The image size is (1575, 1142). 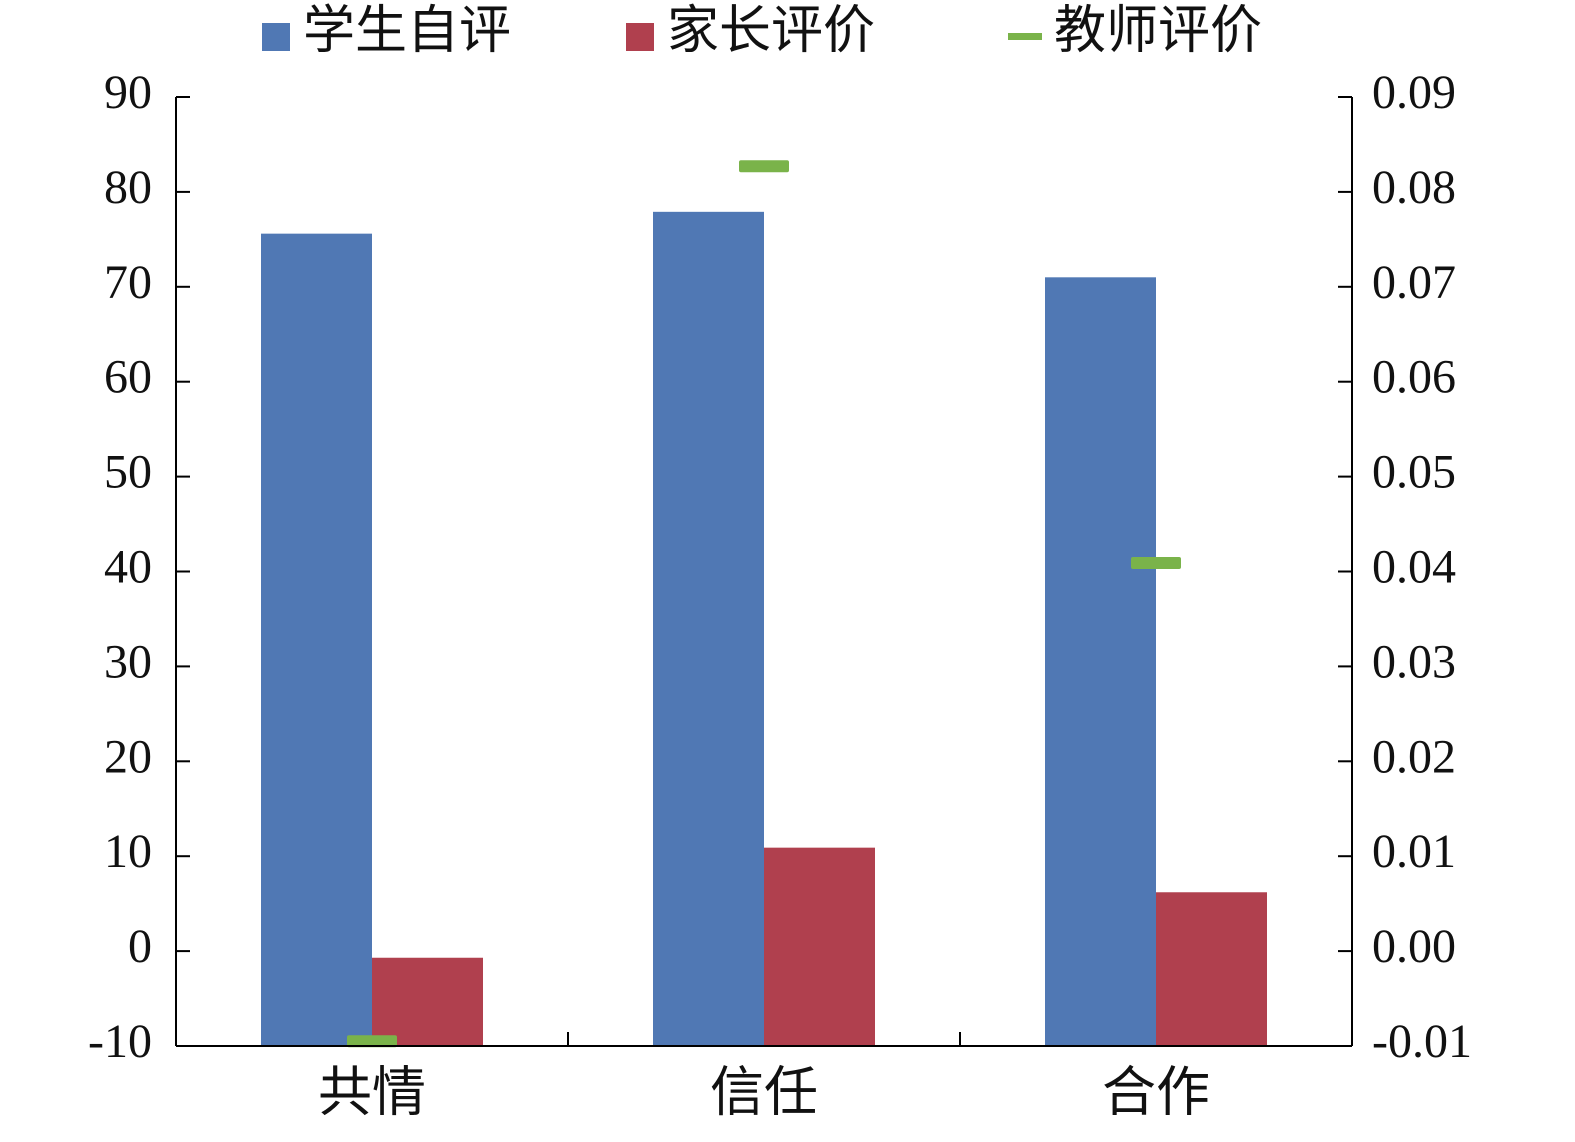 What do you see at coordinates (1414, 756) in the screenshot?
I see `y2-tick-label: 0.02` at bounding box center [1414, 756].